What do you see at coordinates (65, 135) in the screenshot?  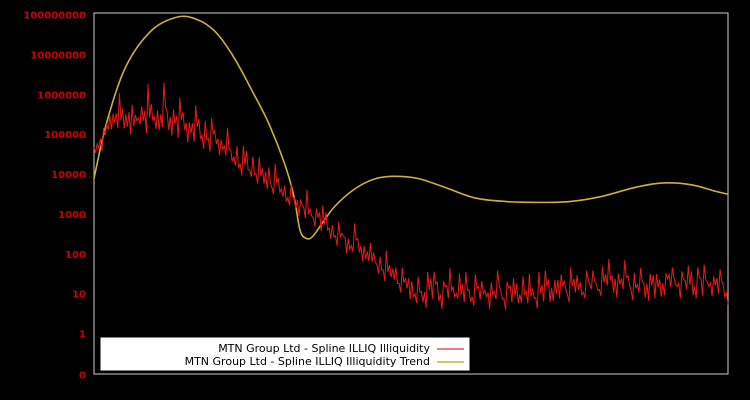 I see `y-tick-label: 100000` at bounding box center [65, 135].